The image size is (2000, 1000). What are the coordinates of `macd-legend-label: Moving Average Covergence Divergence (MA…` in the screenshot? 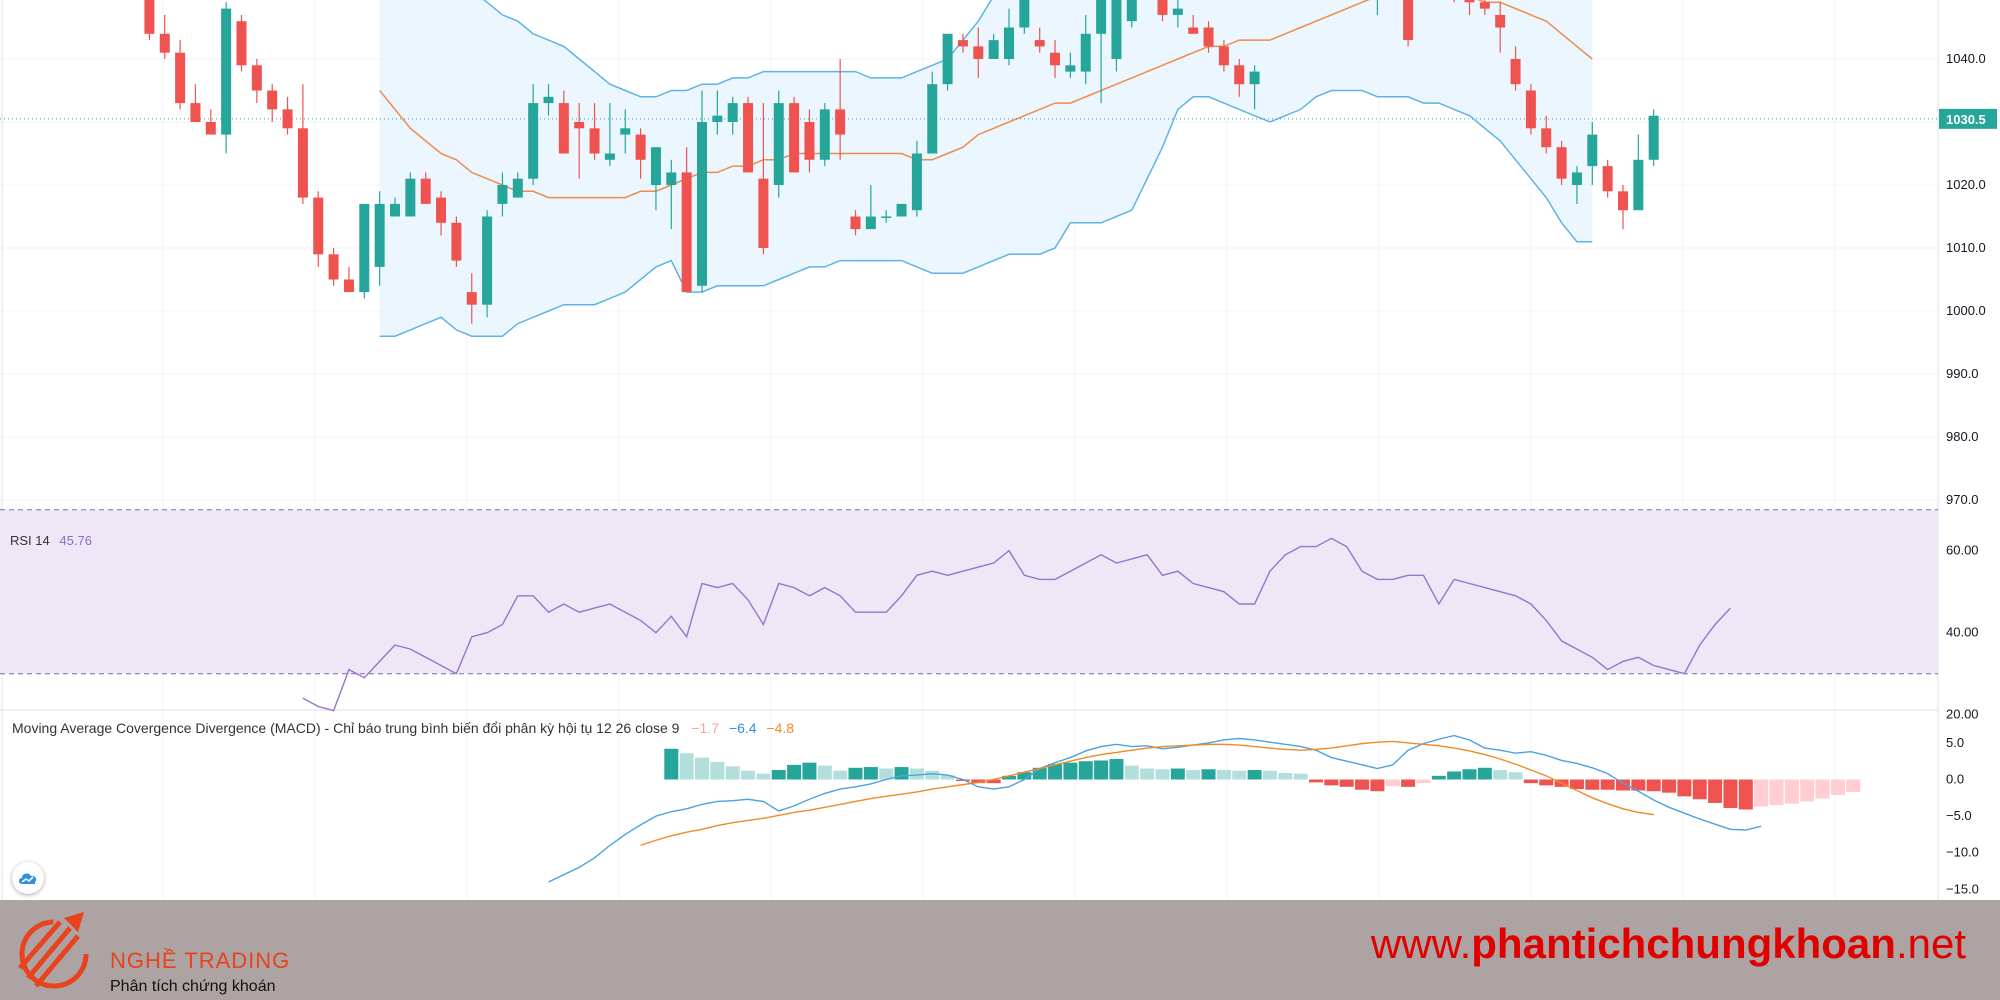 It's located at (346, 728).